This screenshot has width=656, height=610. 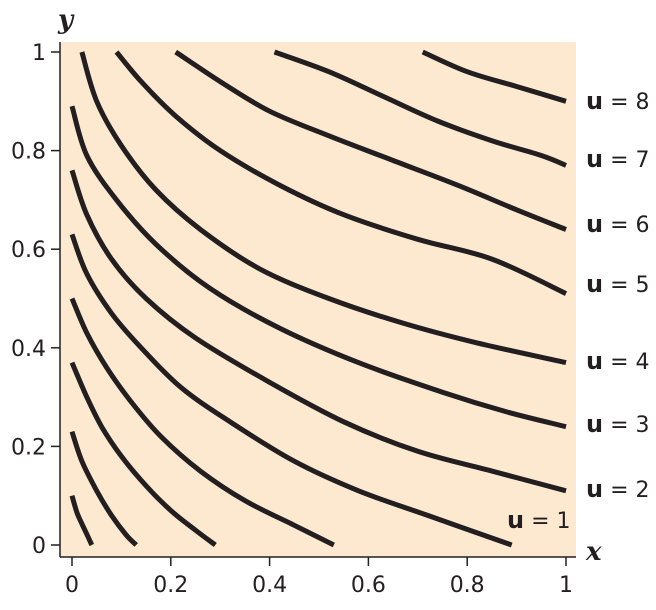 I want to click on x-axis-label: x, so click(x=593, y=552).